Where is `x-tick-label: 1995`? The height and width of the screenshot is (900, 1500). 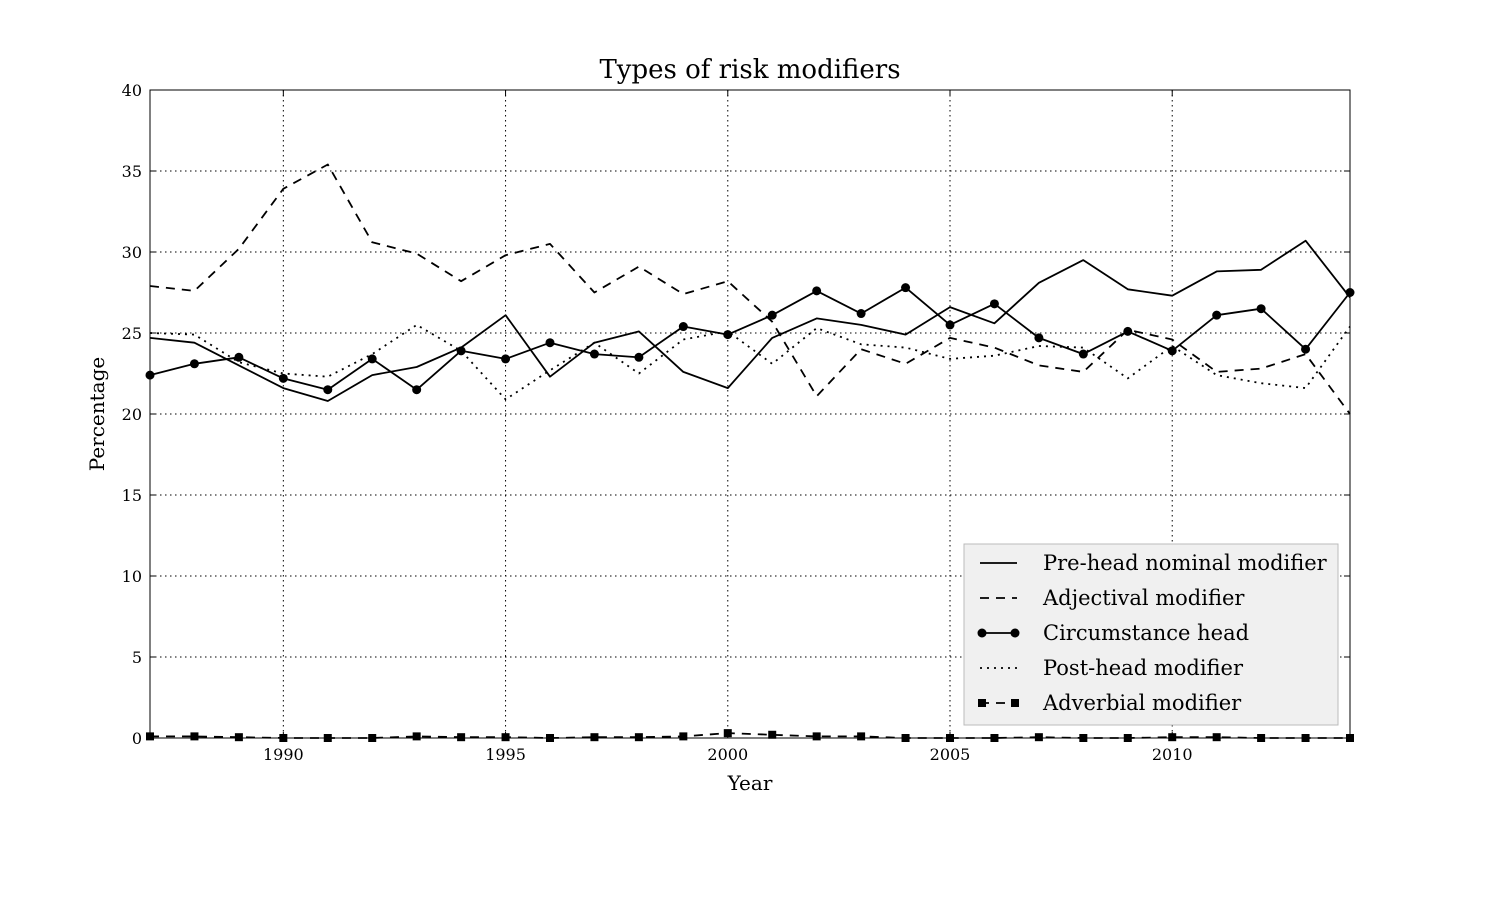
x-tick-label: 1995 is located at coordinates (505, 754).